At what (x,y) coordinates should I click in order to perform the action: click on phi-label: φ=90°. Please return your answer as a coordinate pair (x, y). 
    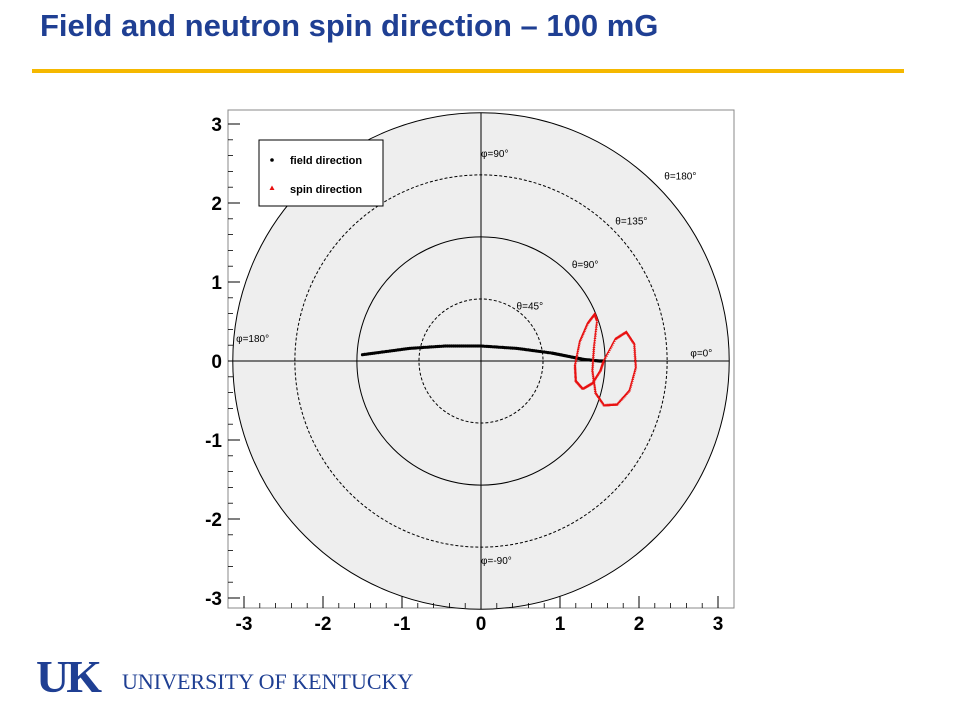
    Looking at the image, I should click on (494, 154).